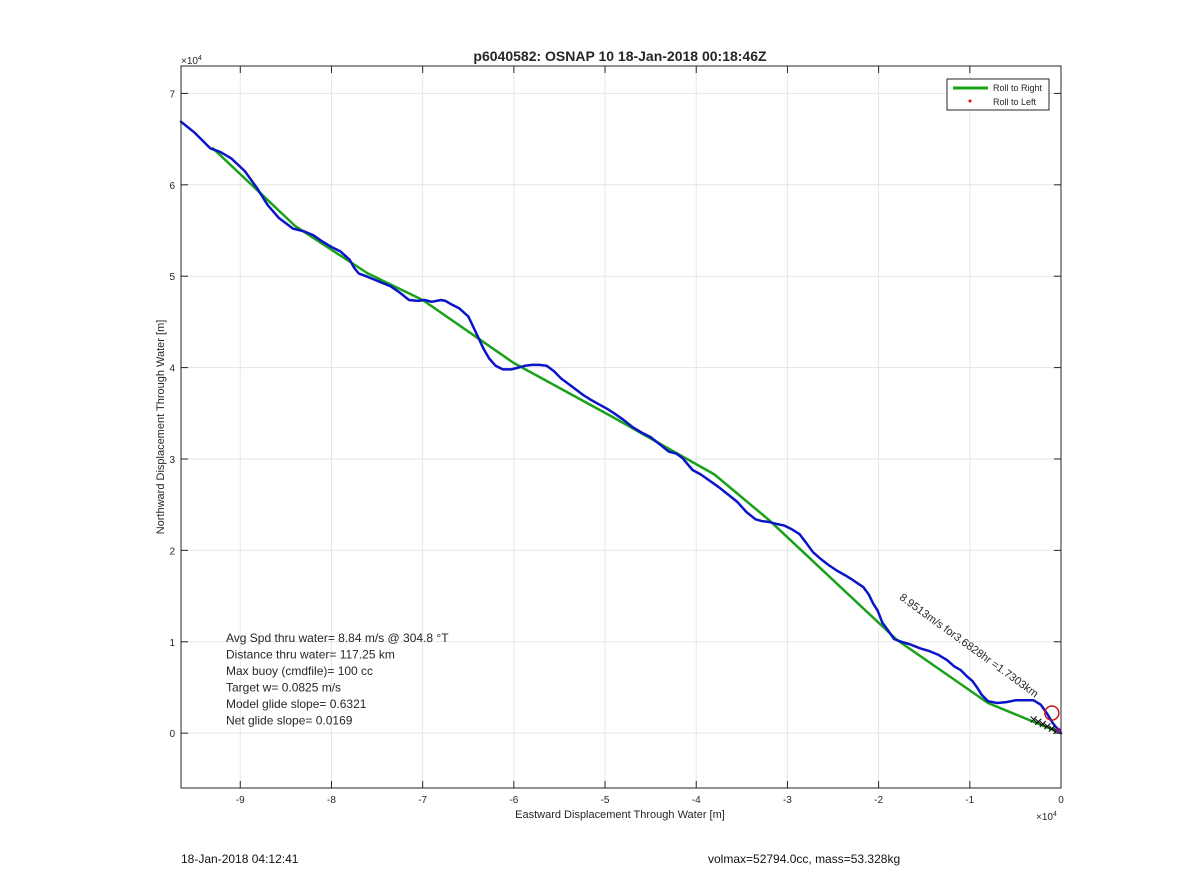  What do you see at coordinates (620, 56) in the screenshot?
I see `chart-title: p6040582: OSNAP 10 18-Jan-2018 00:18:46Z` at bounding box center [620, 56].